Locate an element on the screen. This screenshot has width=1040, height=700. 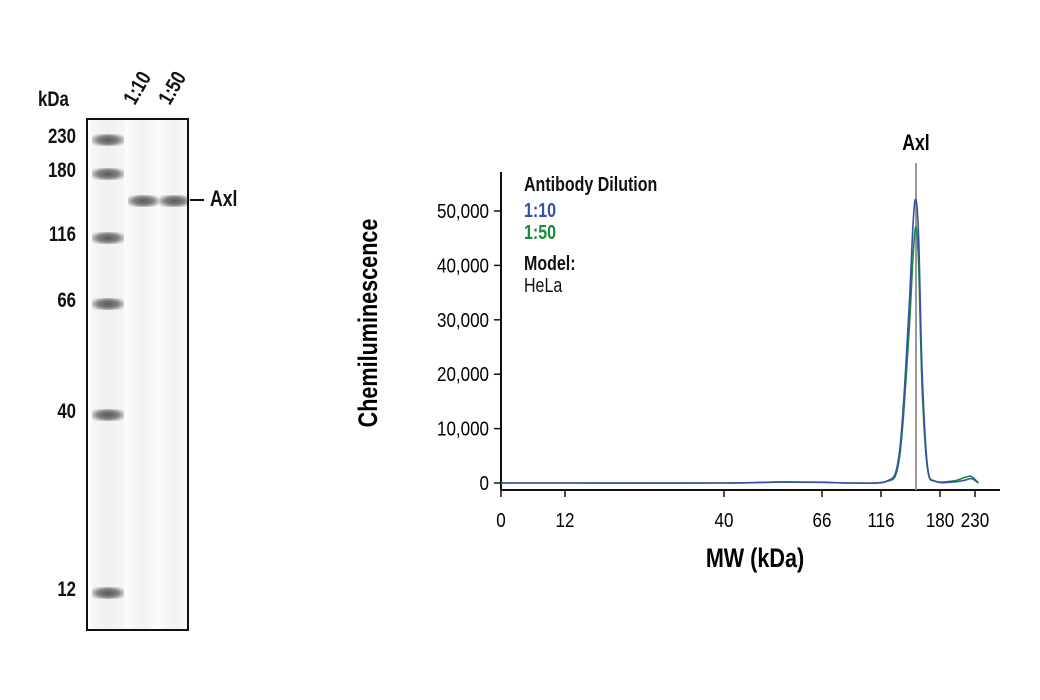
y-tick-label-2: 20,000 is located at coordinates (463, 374).